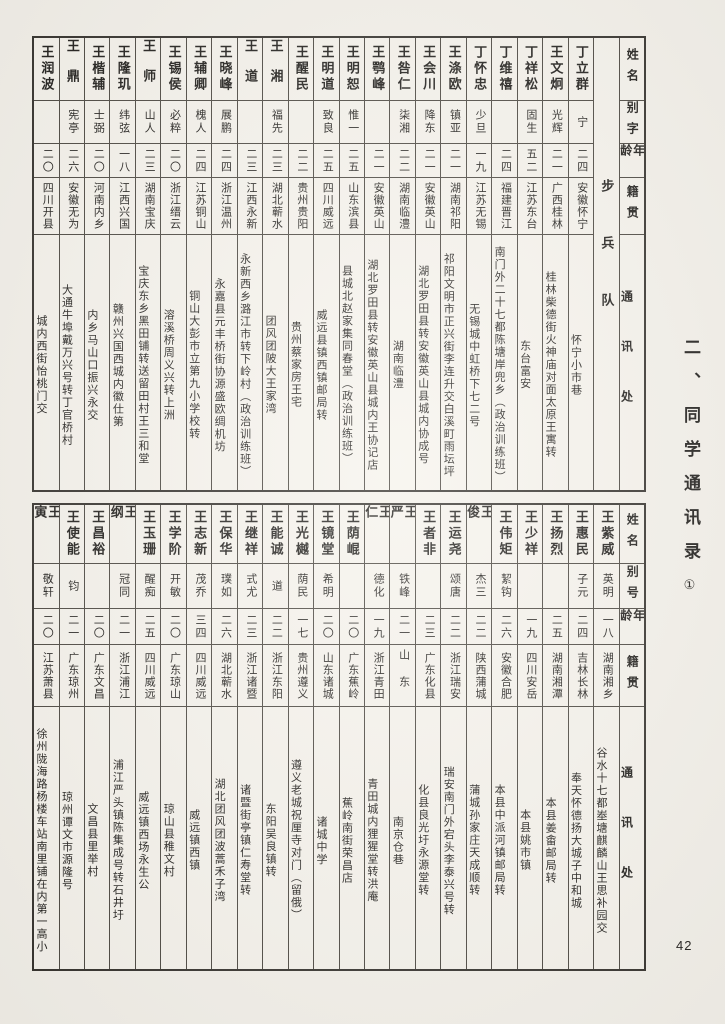 The width and height of the screenshot is (725, 1024). What do you see at coordinates (505, 69) in the screenshot?
I see `entry-name-text: 丁维禧` at bounding box center [505, 69].